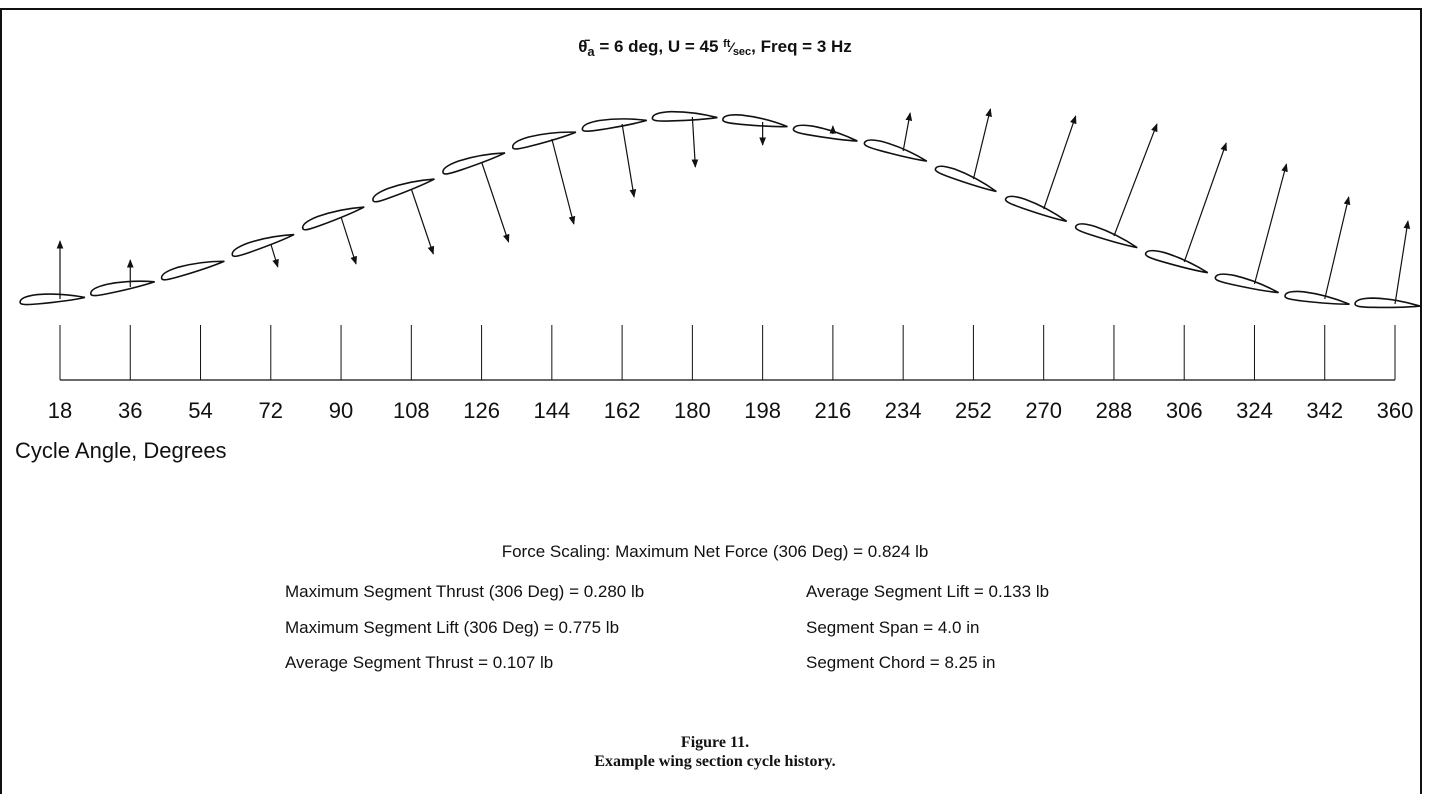  Describe the element at coordinates (584, 46) in the screenshot. I see `title-symbol: θ̄` at that location.